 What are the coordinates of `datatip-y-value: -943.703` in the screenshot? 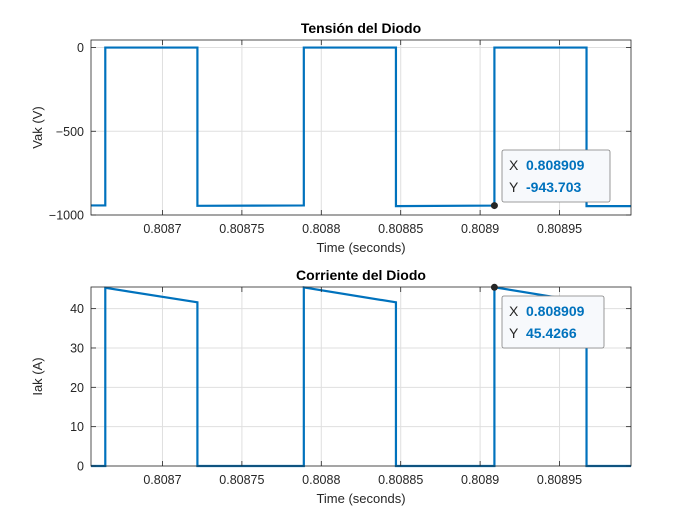 It's located at (553, 187).